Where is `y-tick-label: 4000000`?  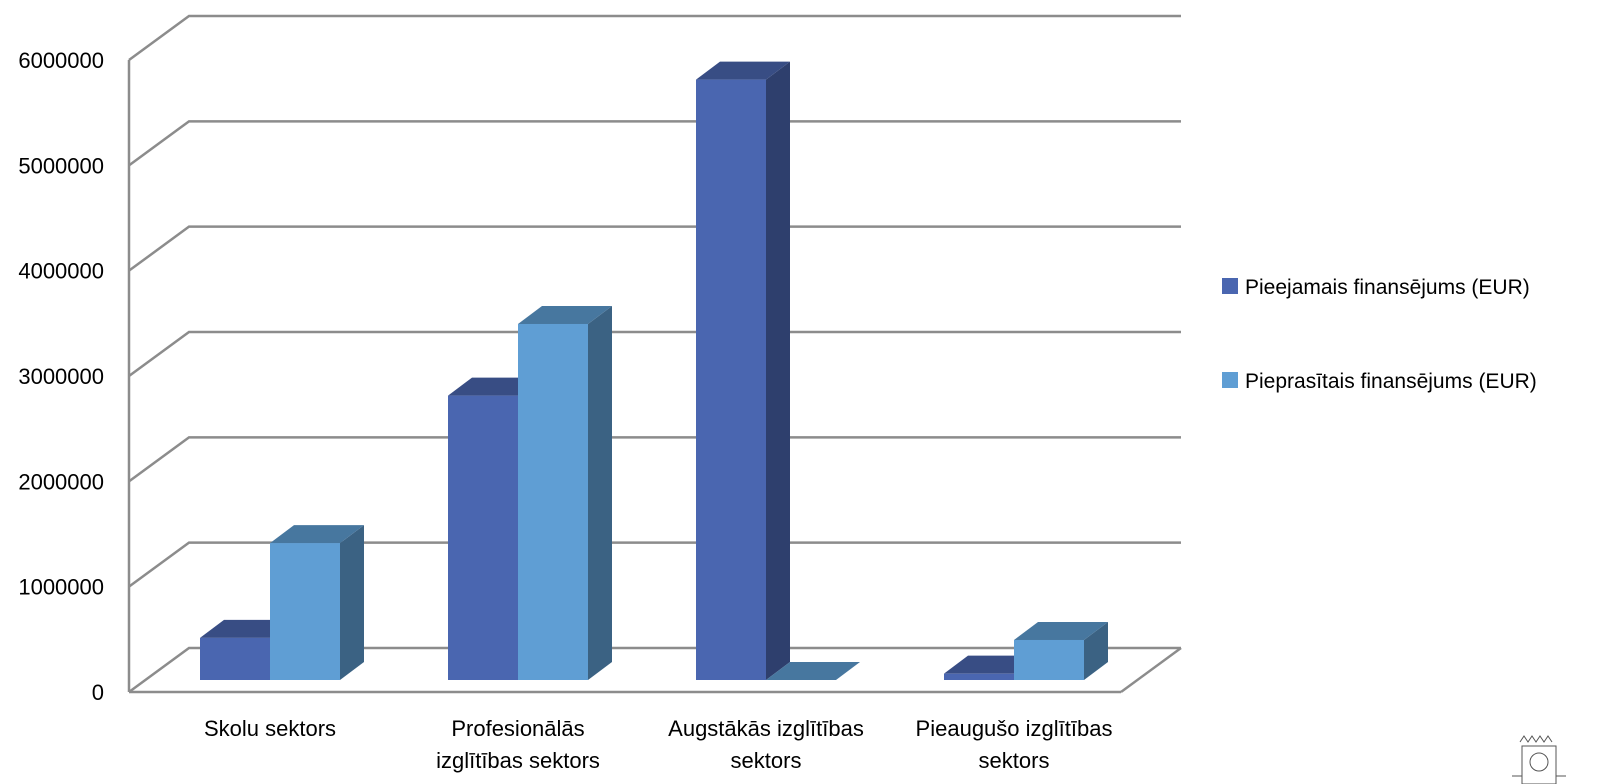 y-tick-label: 4000000 is located at coordinates (61, 271).